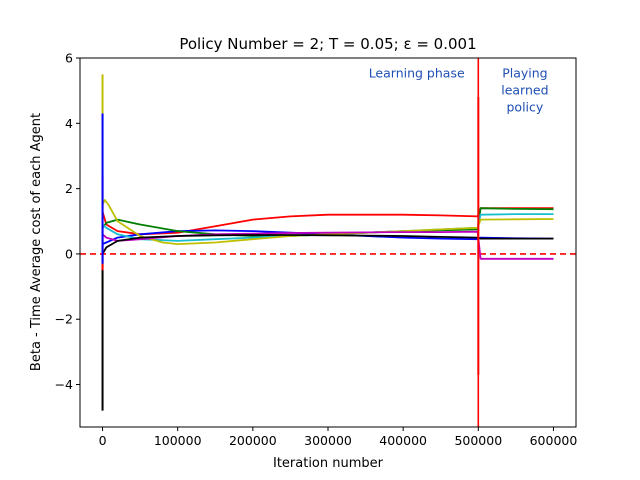 The width and height of the screenshot is (640, 480). Describe the element at coordinates (69, 253) in the screenshot. I see `y-tick-label: 0` at that location.